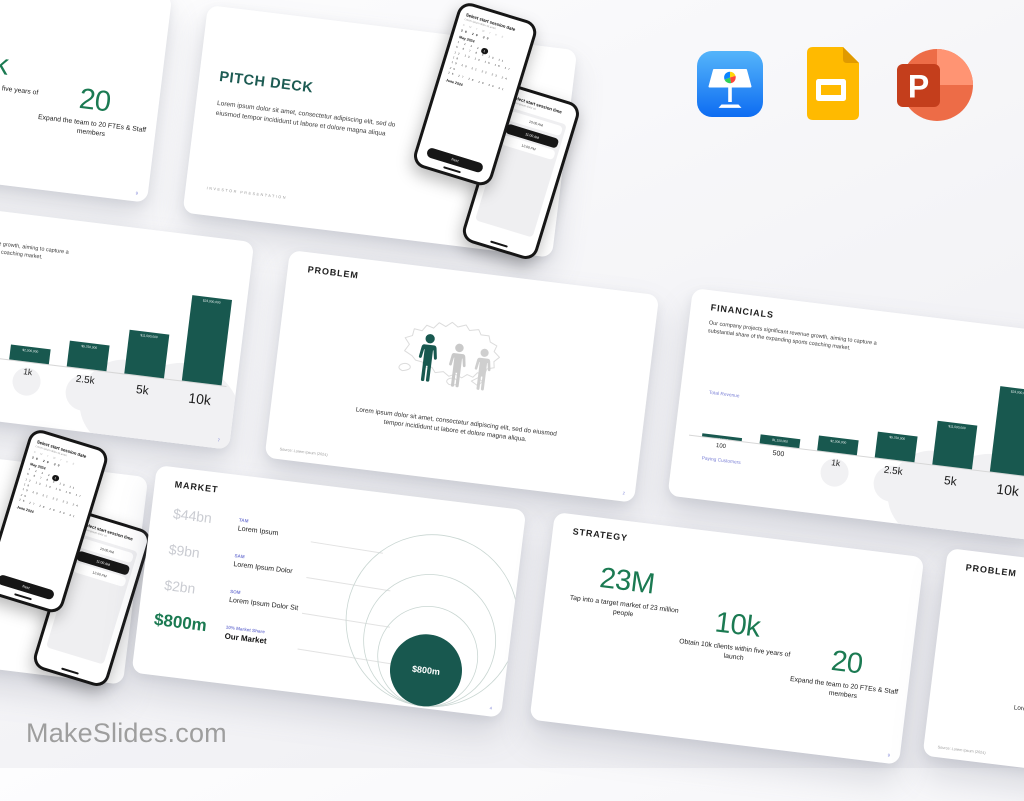  I want to click on site-brand: MakeSlides.com, so click(126, 733).